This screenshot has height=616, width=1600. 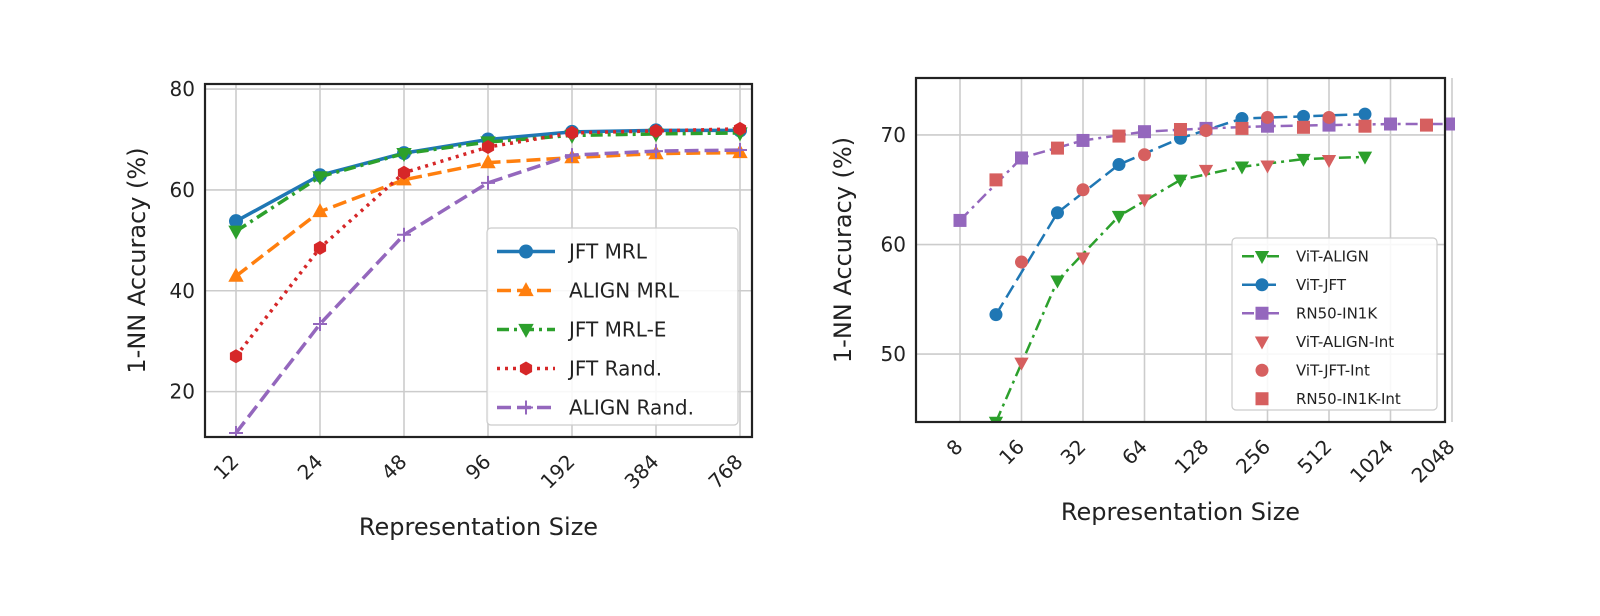 I want to click on series-vit-jft-int, so click(x=1175, y=189).